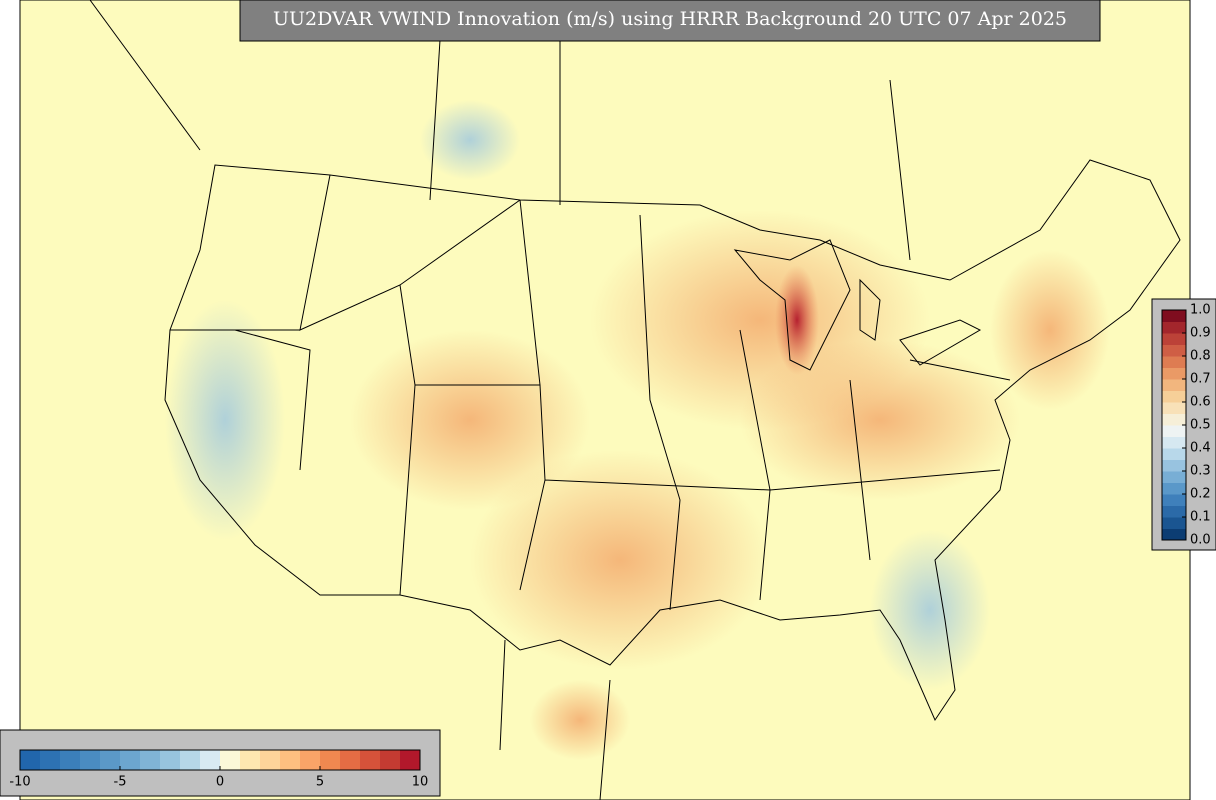  I want to click on title-box, so click(670, 21).